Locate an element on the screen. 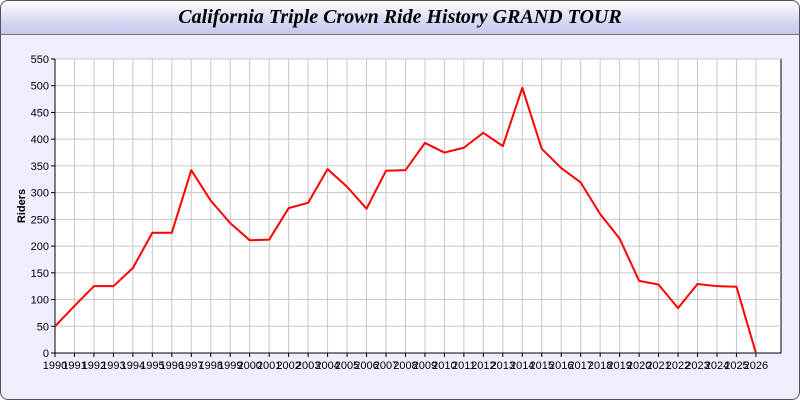  y-tick-label: 350 is located at coordinates (40, 167).